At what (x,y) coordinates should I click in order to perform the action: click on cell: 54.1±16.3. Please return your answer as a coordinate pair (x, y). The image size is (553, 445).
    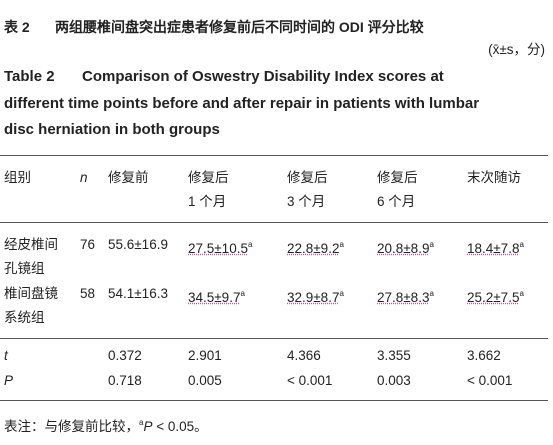
    Looking at the image, I should click on (138, 293).